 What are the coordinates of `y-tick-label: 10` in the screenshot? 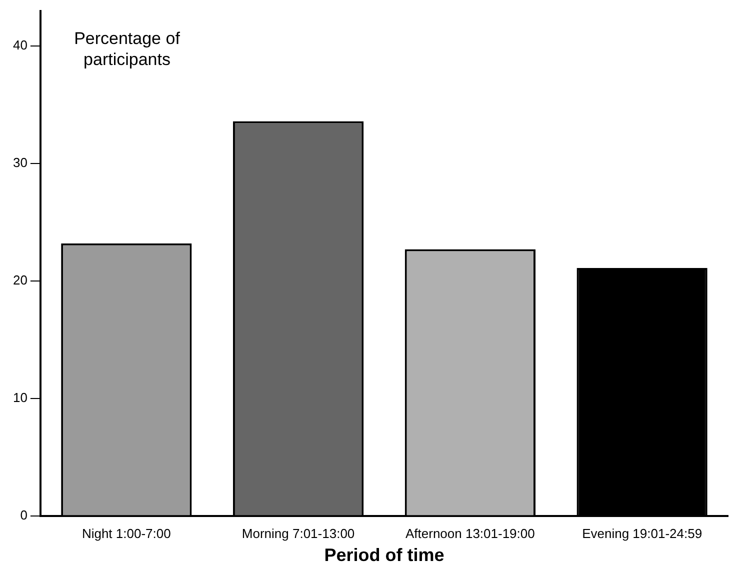 It's located at (20, 397).